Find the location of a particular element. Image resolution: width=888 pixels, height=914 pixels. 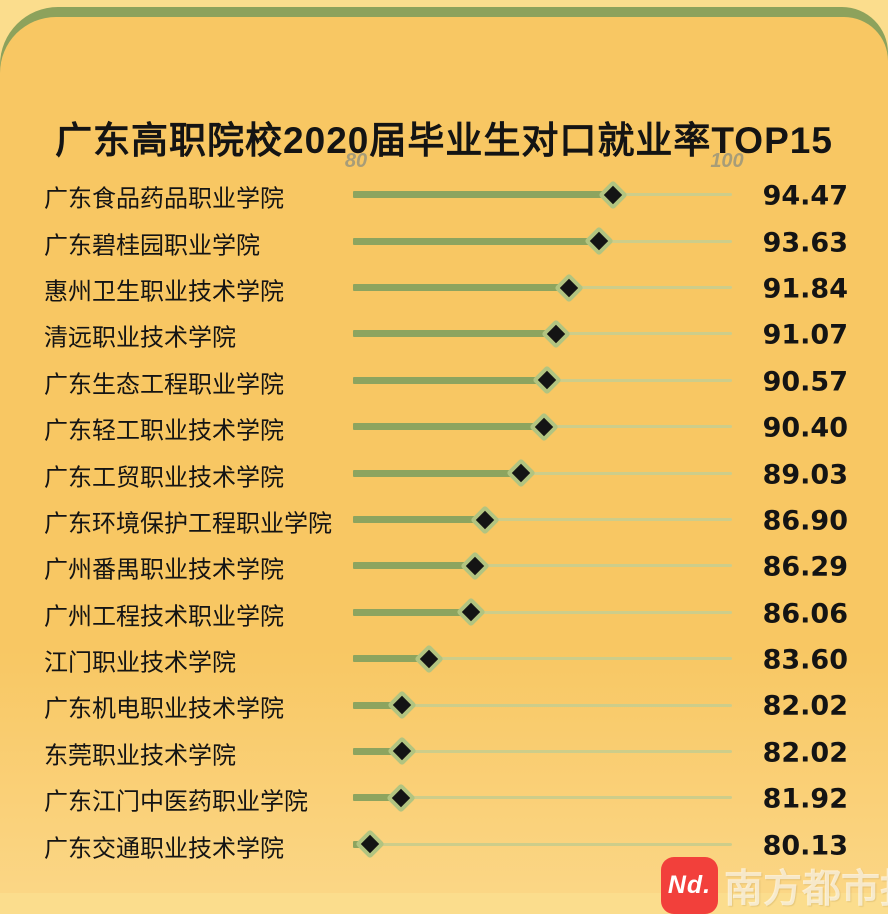

school-name-label: 江门职业技术学院 is located at coordinates (140, 663).